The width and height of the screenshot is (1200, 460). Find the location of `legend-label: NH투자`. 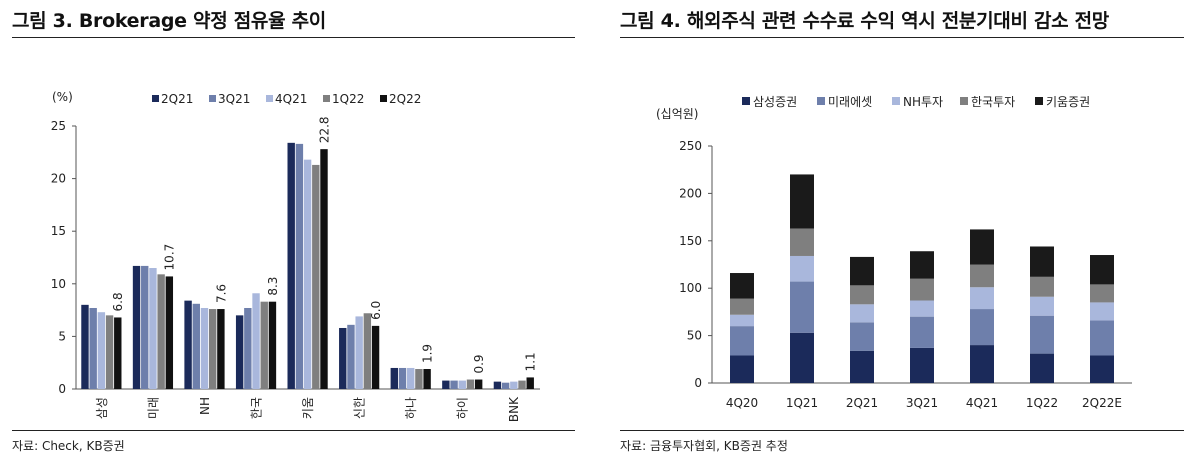

legend-label: NH투자 is located at coordinates (923, 102).